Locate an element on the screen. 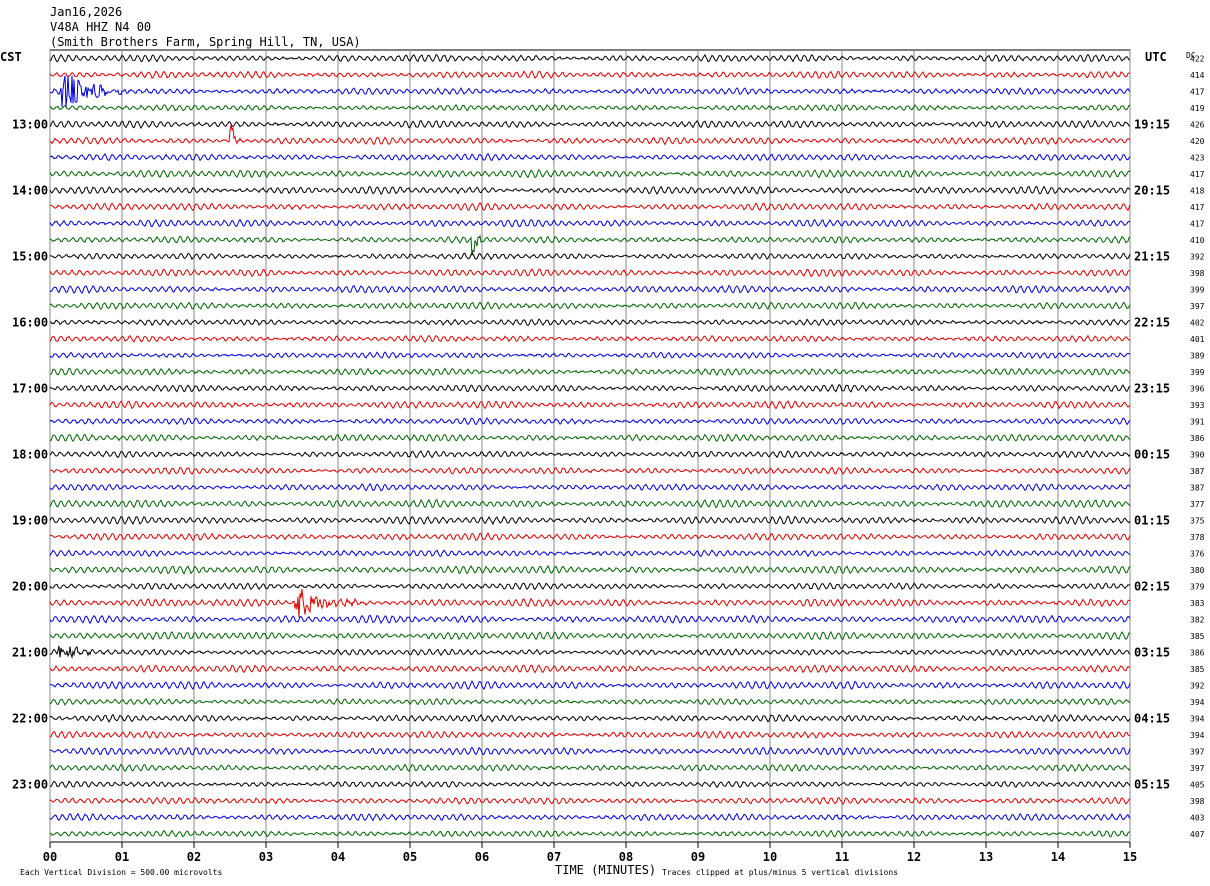 Image resolution: width=1210 pixels, height=886 pixels. right-hour-label: 22:15 is located at coordinates (1152, 322).